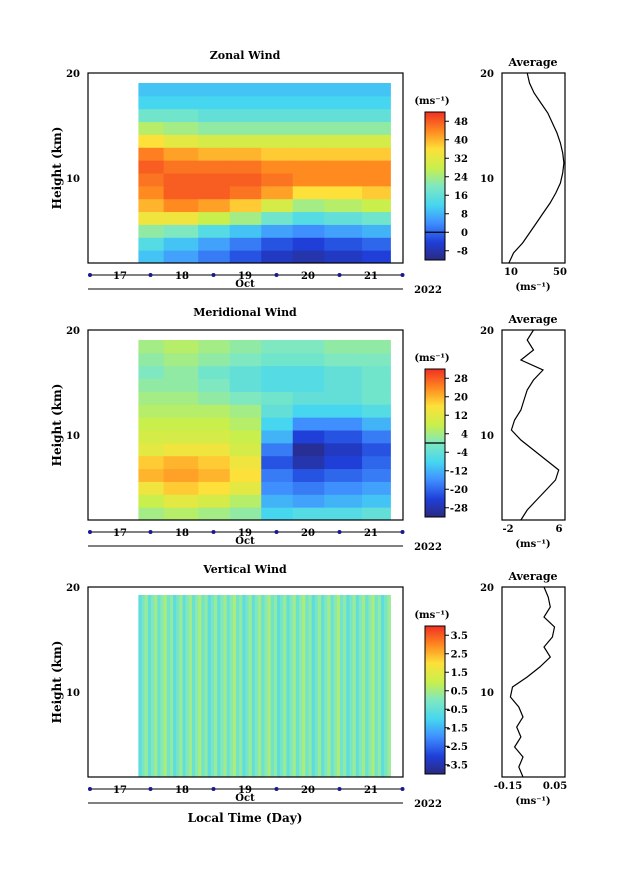  I want to click on plot-frame, so click(245, 425).